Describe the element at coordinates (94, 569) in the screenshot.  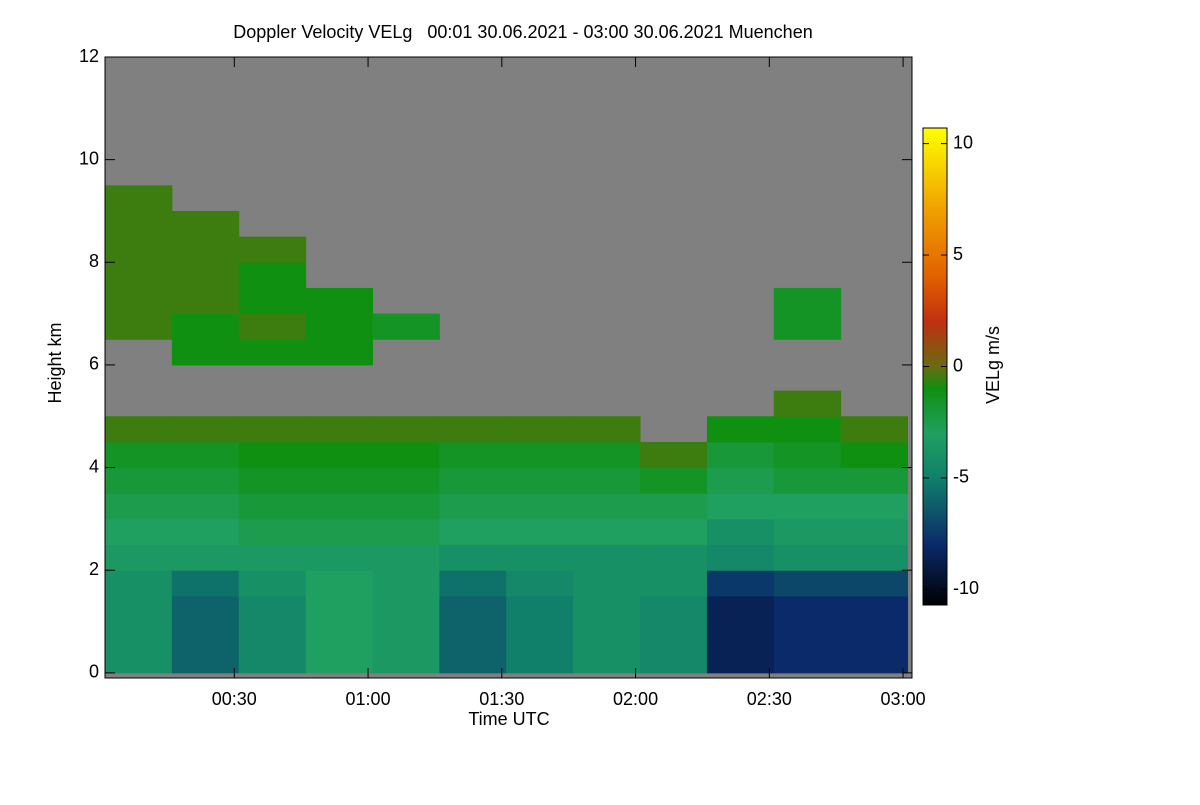
I see `y-tick-label: 2` at that location.